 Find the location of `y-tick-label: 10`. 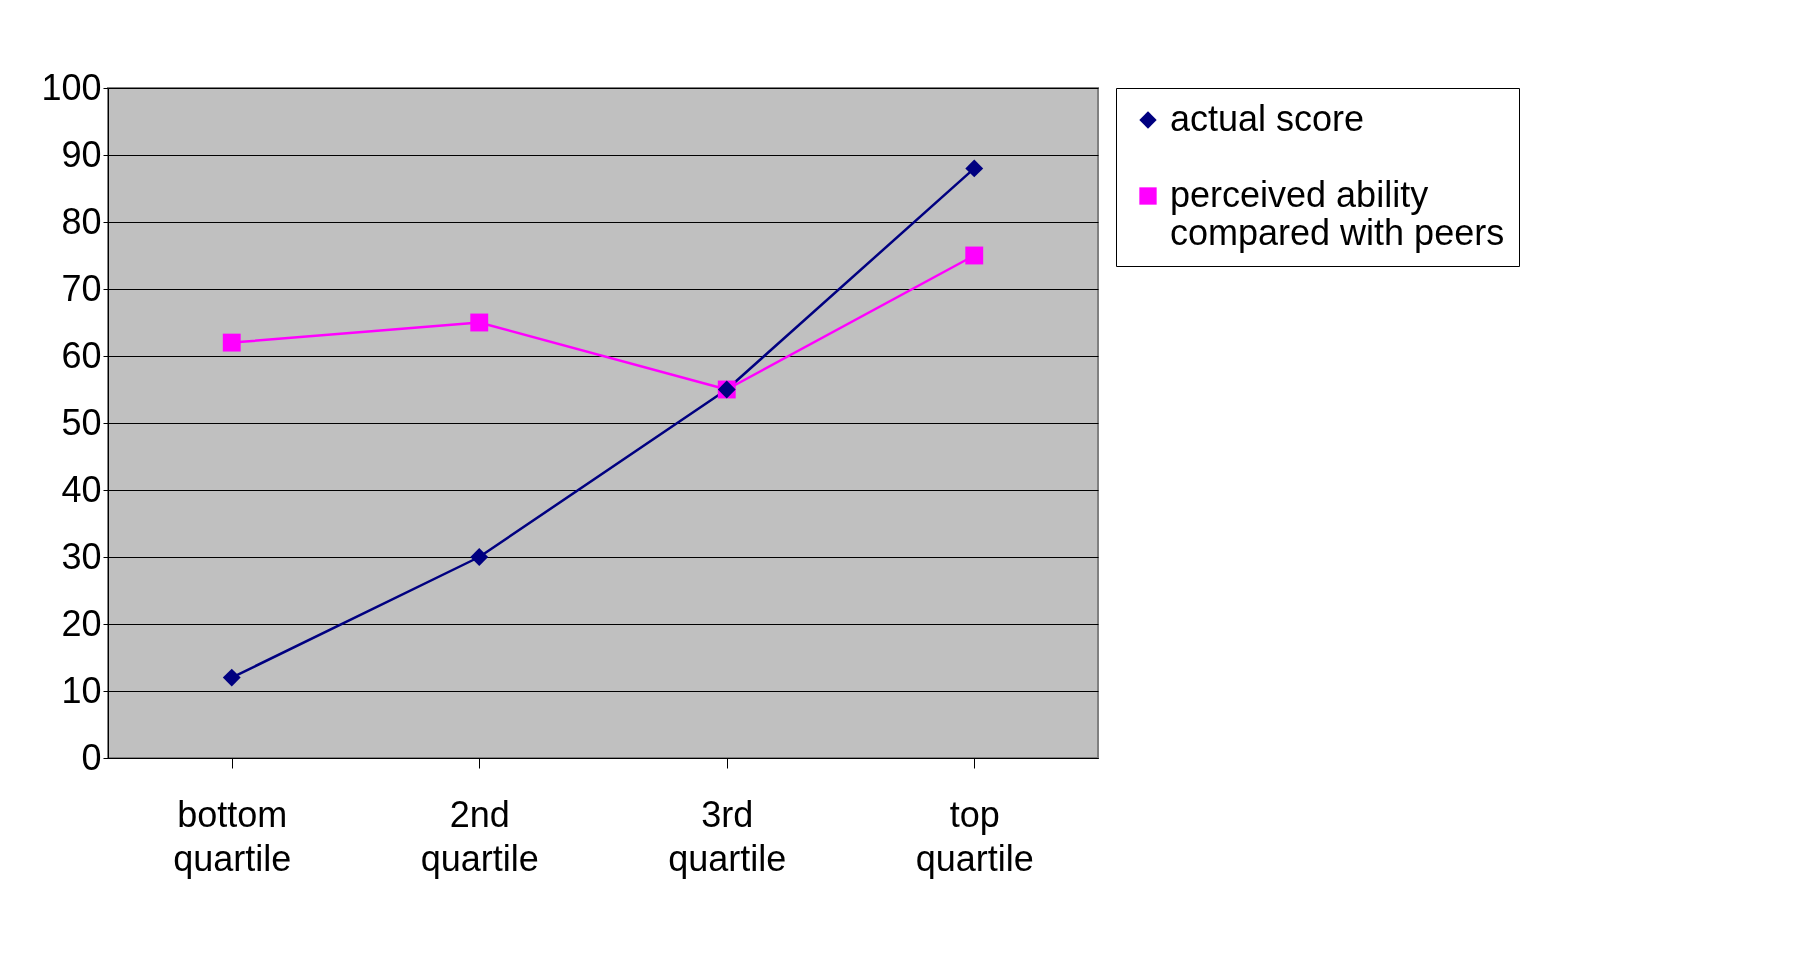

y-tick-label: 10 is located at coordinates (81, 690).